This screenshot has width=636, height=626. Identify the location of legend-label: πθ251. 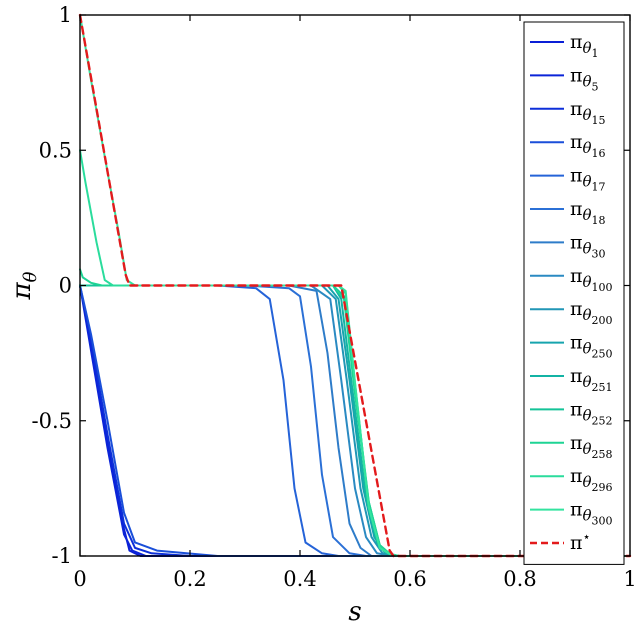
(591, 379).